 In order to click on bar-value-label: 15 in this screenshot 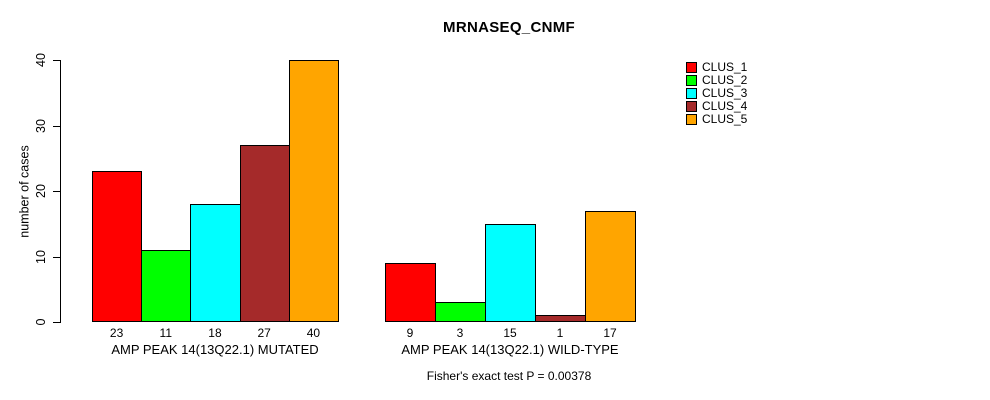, I will do `click(510, 333)`.